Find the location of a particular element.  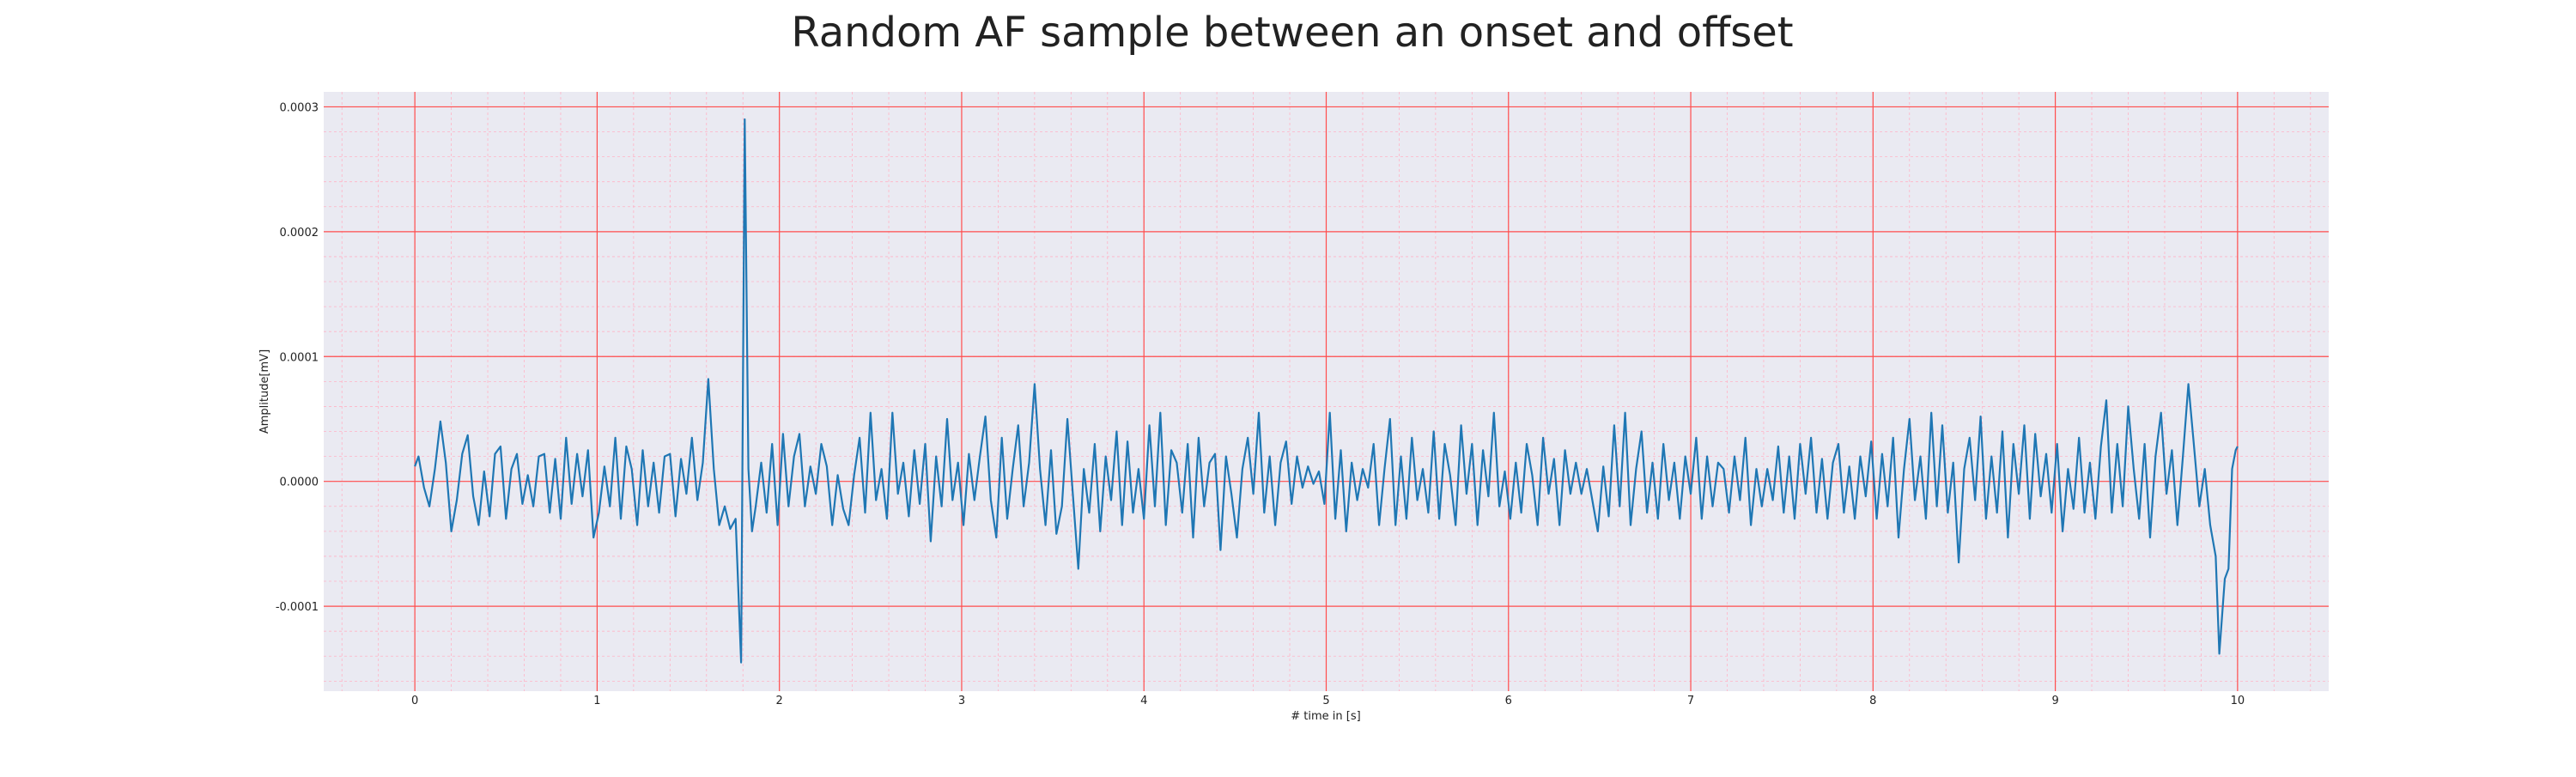

x-tick-label: 9 is located at coordinates (2054, 701).